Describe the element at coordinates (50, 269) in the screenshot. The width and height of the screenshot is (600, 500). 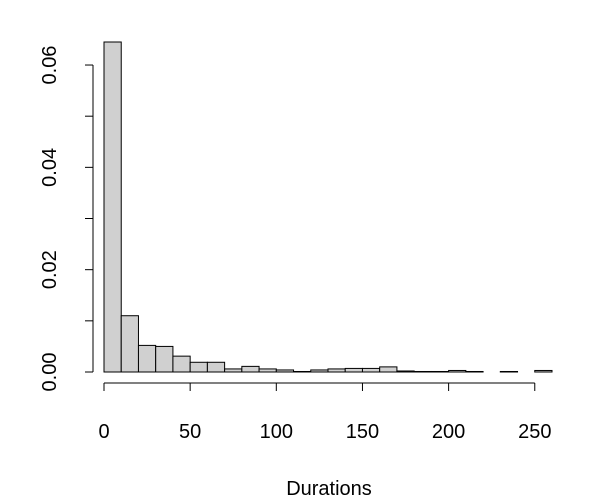
I see `y-tick-label: 0.02` at that location.